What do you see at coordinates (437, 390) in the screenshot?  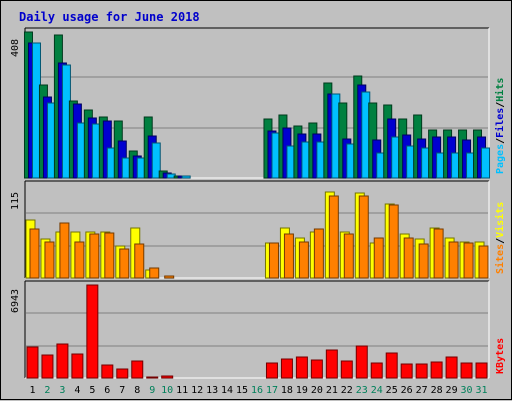 I see `day-label-28: 28` at bounding box center [437, 390].